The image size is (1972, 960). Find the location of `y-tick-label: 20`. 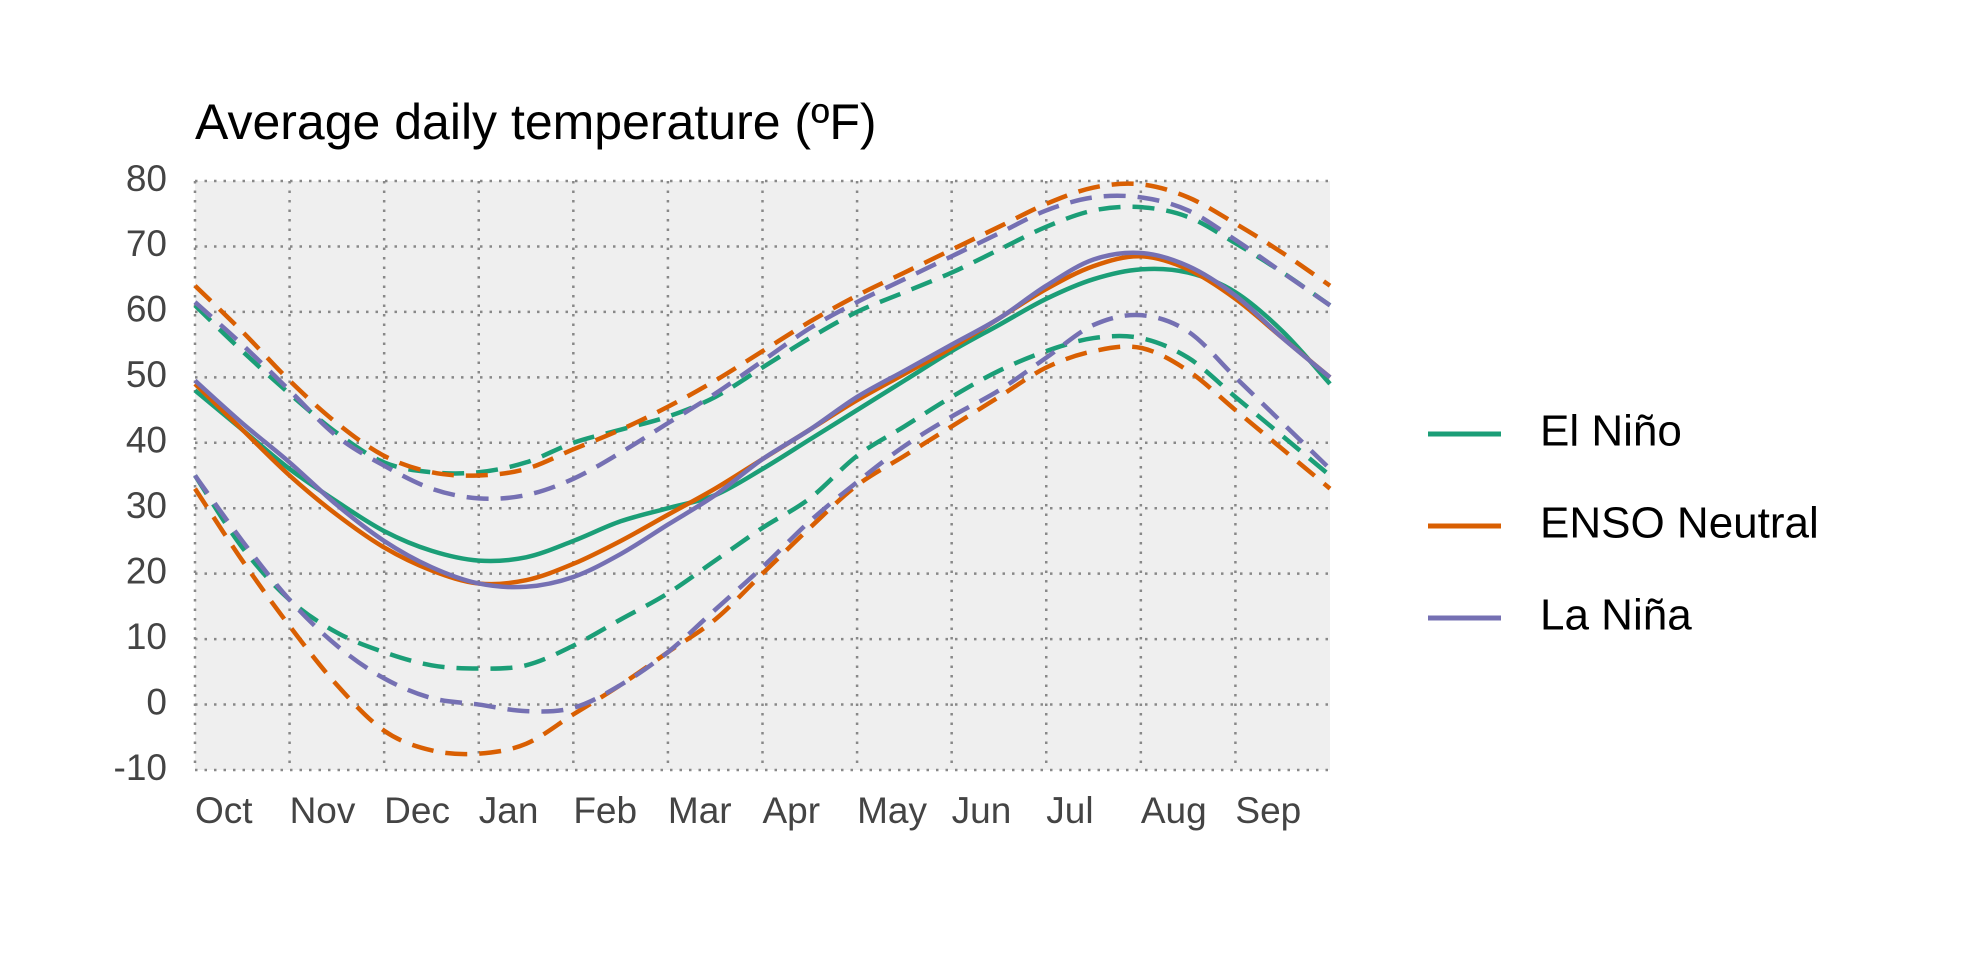

y-tick-label: 20 is located at coordinates (146, 570).